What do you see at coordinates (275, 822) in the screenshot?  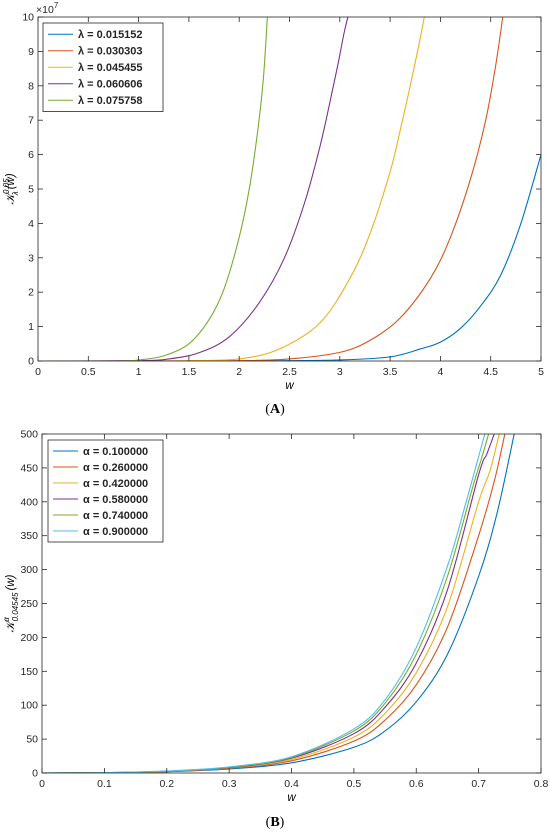 I see `panel-b-caption: (B)` at bounding box center [275, 822].